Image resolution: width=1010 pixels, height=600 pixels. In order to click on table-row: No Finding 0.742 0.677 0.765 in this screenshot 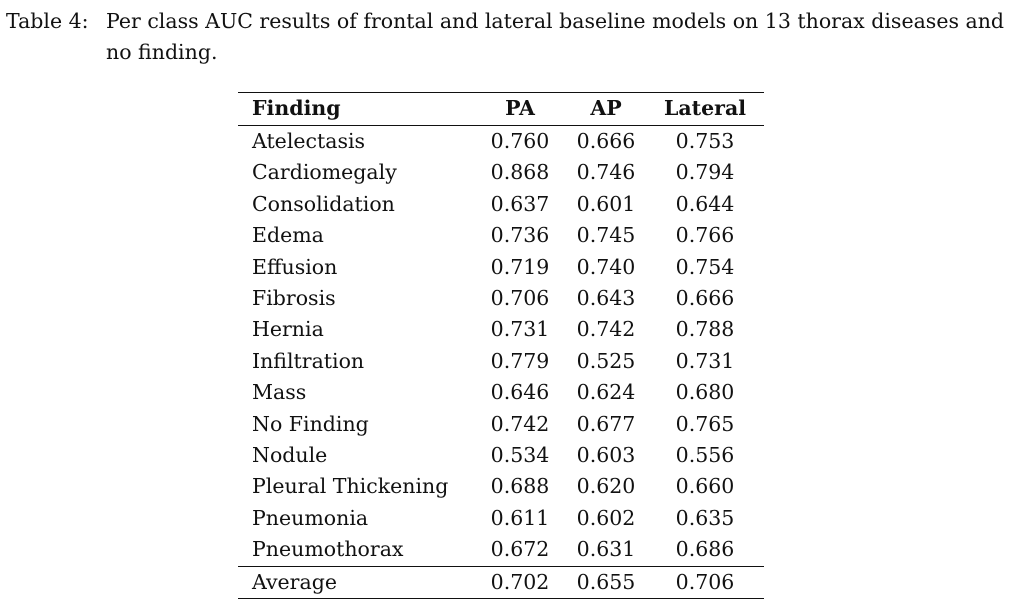, I will do `click(501, 424)`.